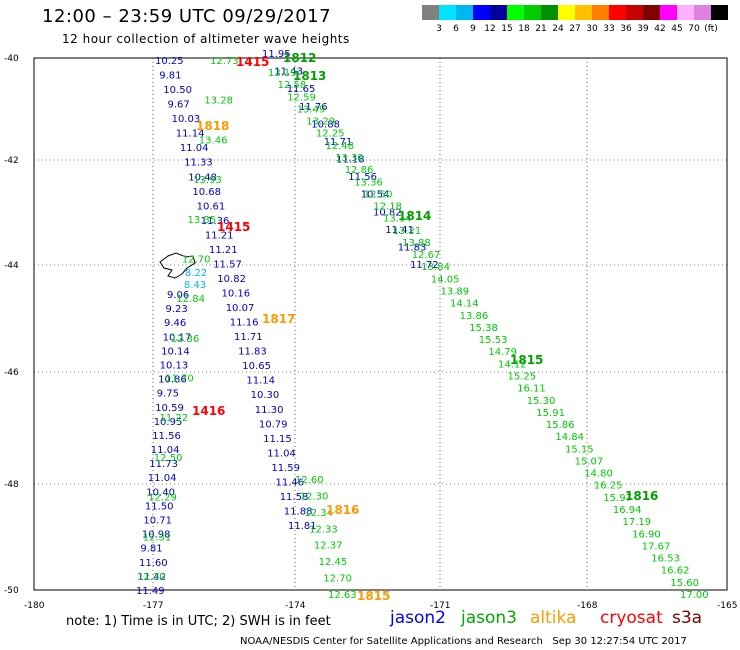  Describe the element at coordinates (387, 207) in the screenshot. I see `wave-height-value: 12.18` at that location.